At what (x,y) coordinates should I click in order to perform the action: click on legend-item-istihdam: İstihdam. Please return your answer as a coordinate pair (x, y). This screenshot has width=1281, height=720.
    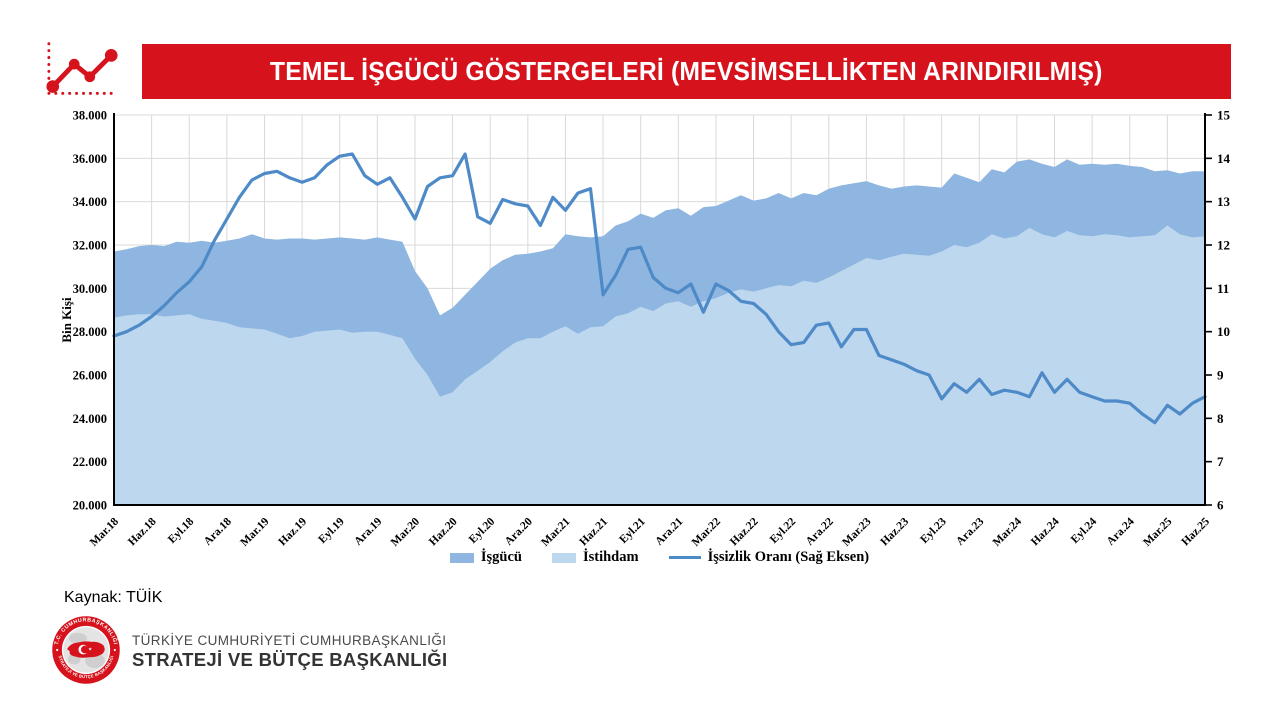
    Looking at the image, I should click on (595, 557).